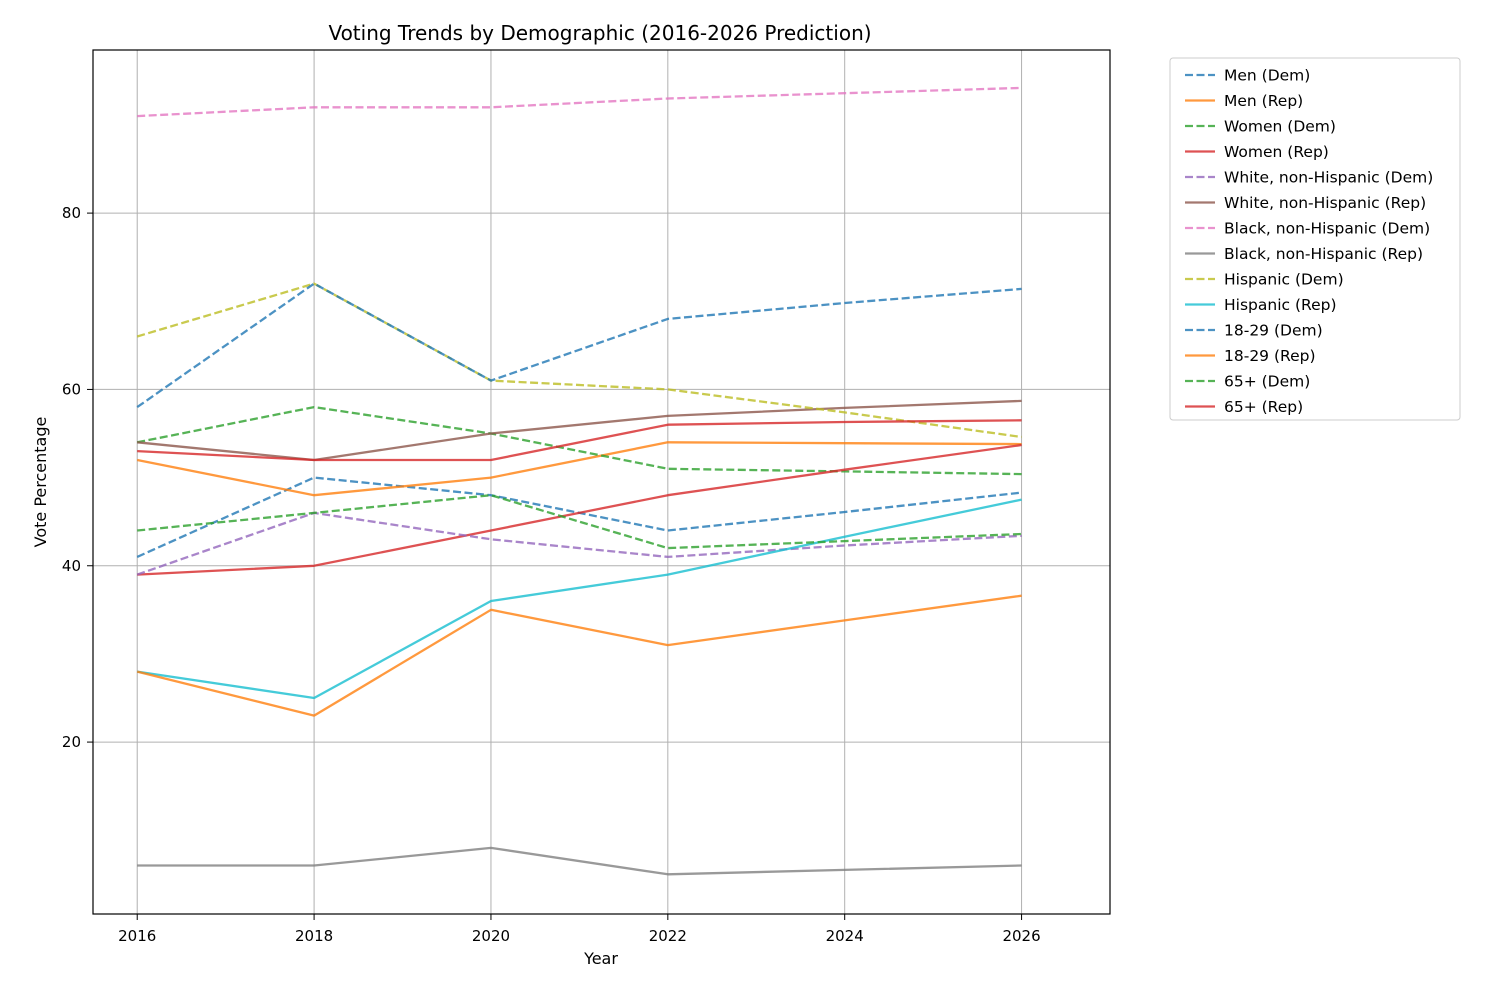 The width and height of the screenshot is (1502, 990). Describe the element at coordinates (1263, 101) in the screenshot. I see `legend-label: Men (Rep)` at that location.